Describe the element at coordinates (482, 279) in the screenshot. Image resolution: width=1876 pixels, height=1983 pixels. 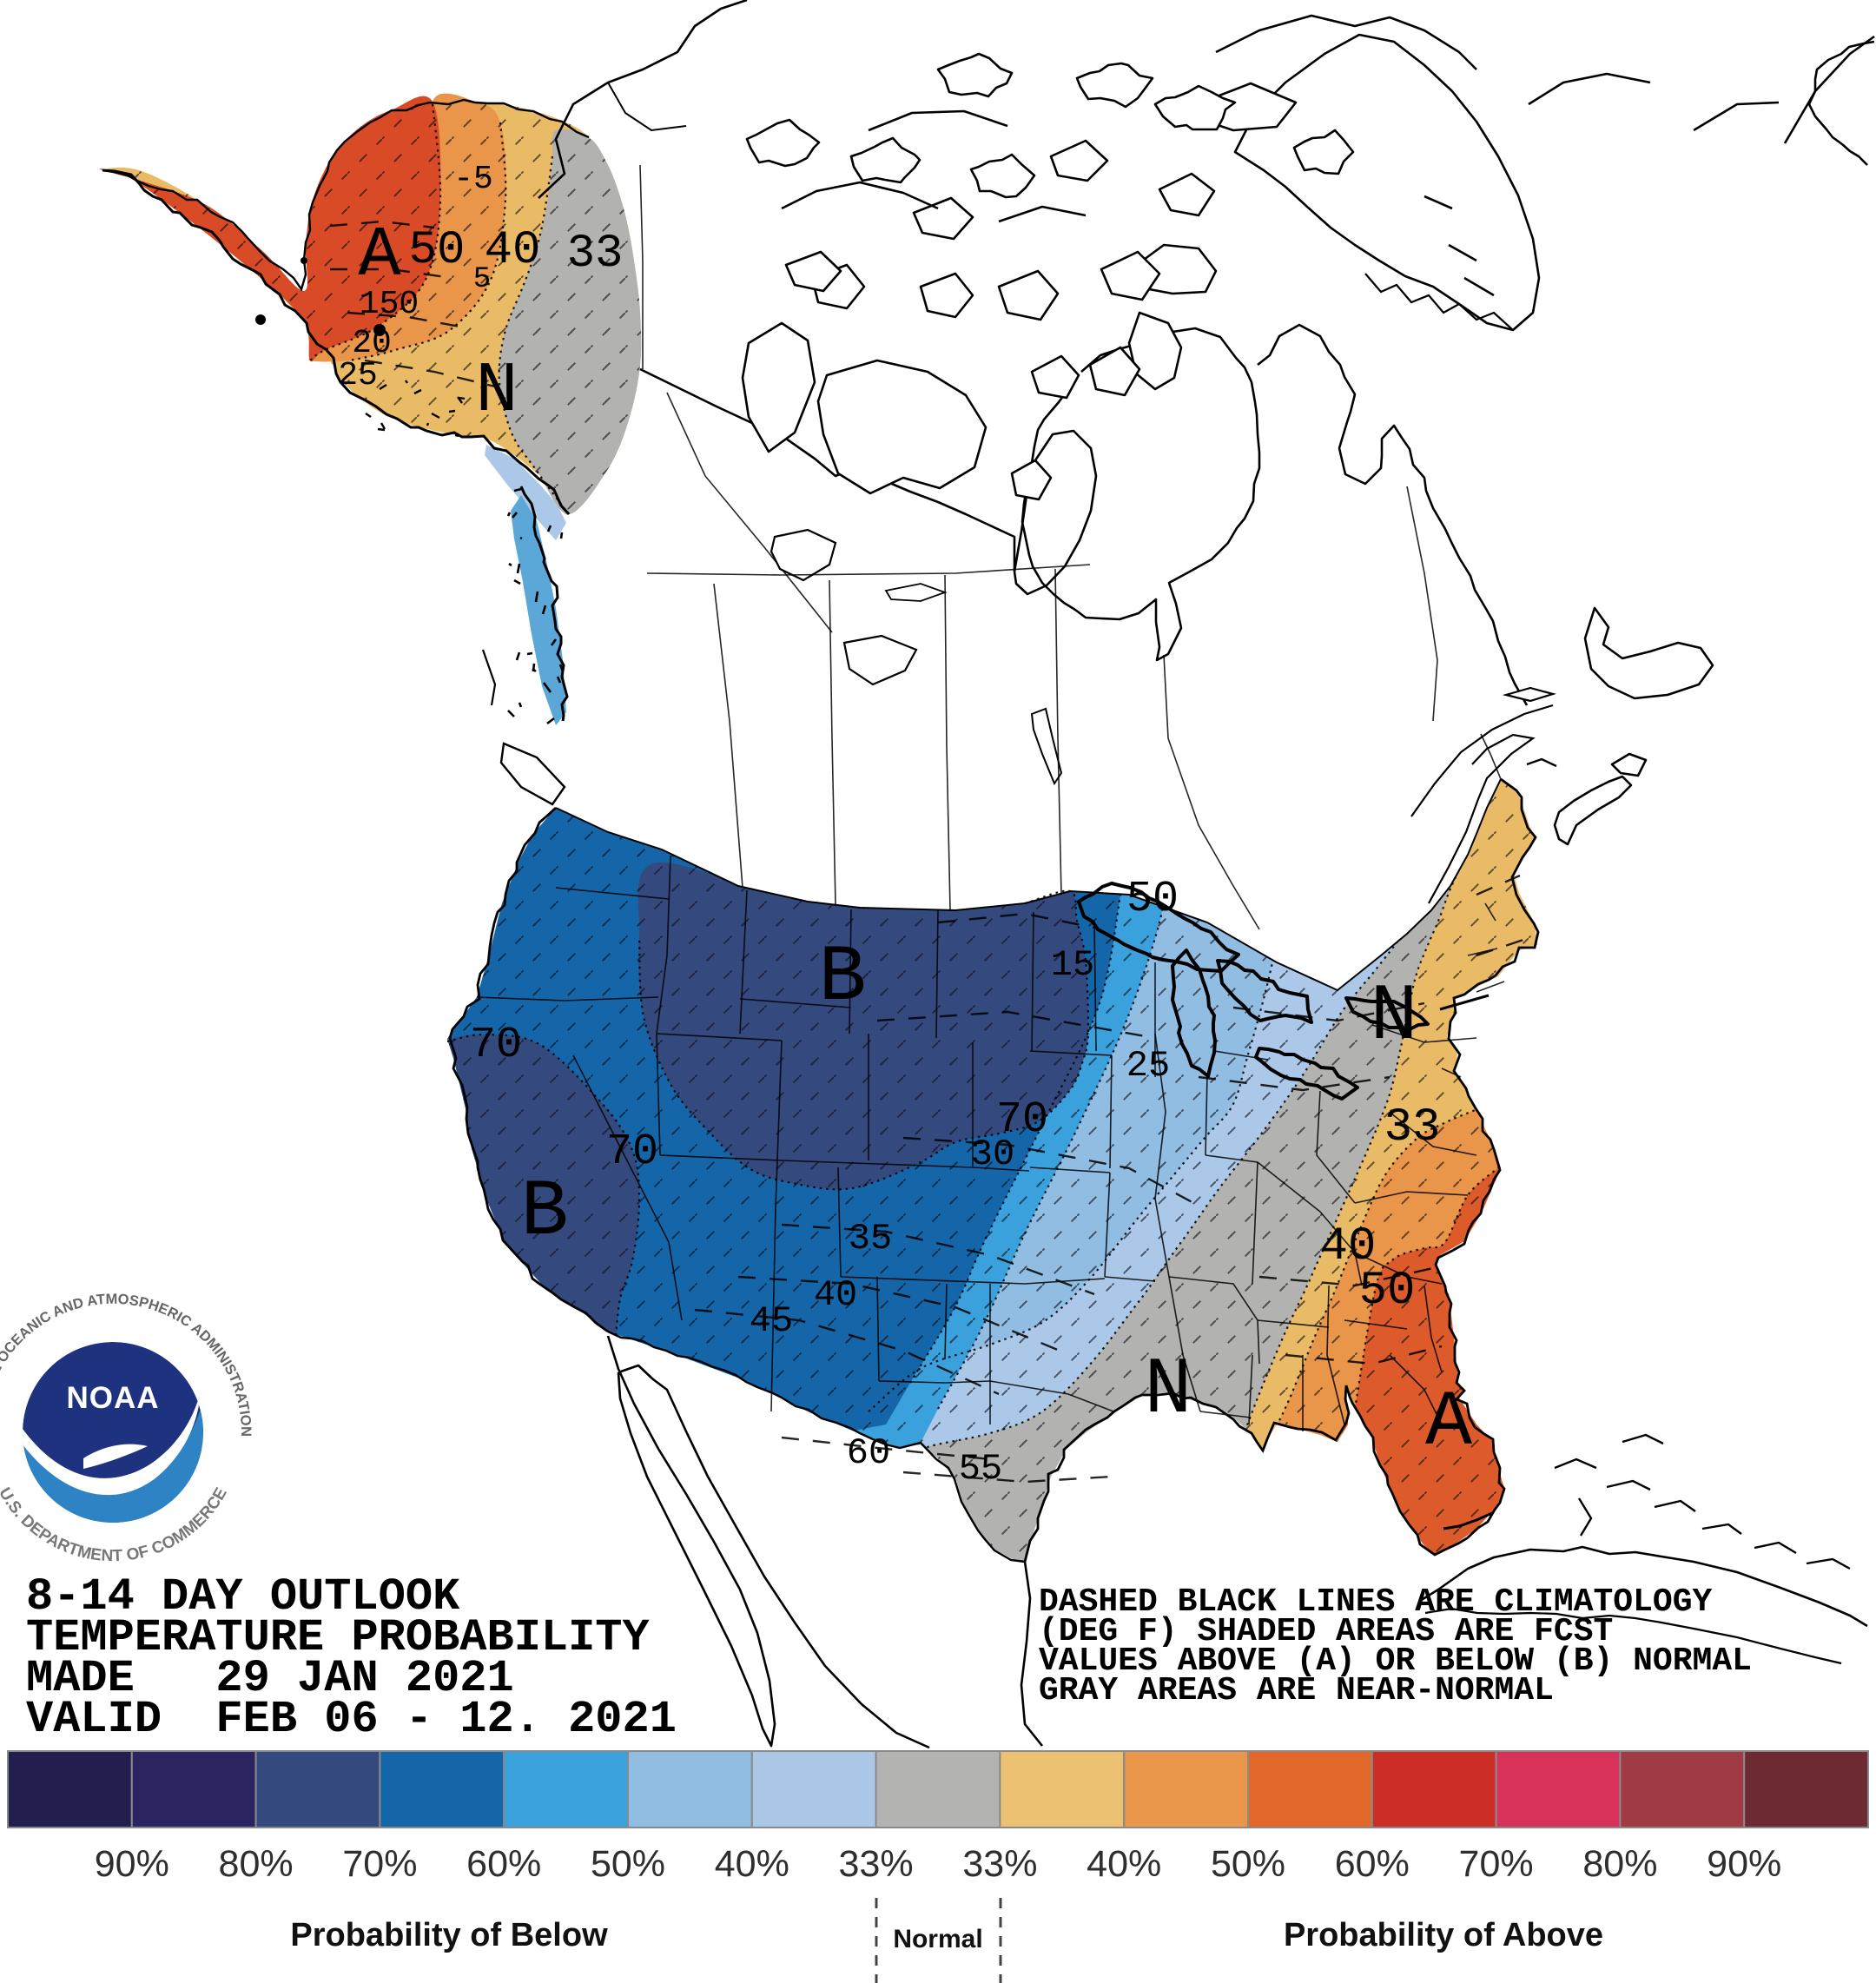
I see `svg-text: 5` at that location.